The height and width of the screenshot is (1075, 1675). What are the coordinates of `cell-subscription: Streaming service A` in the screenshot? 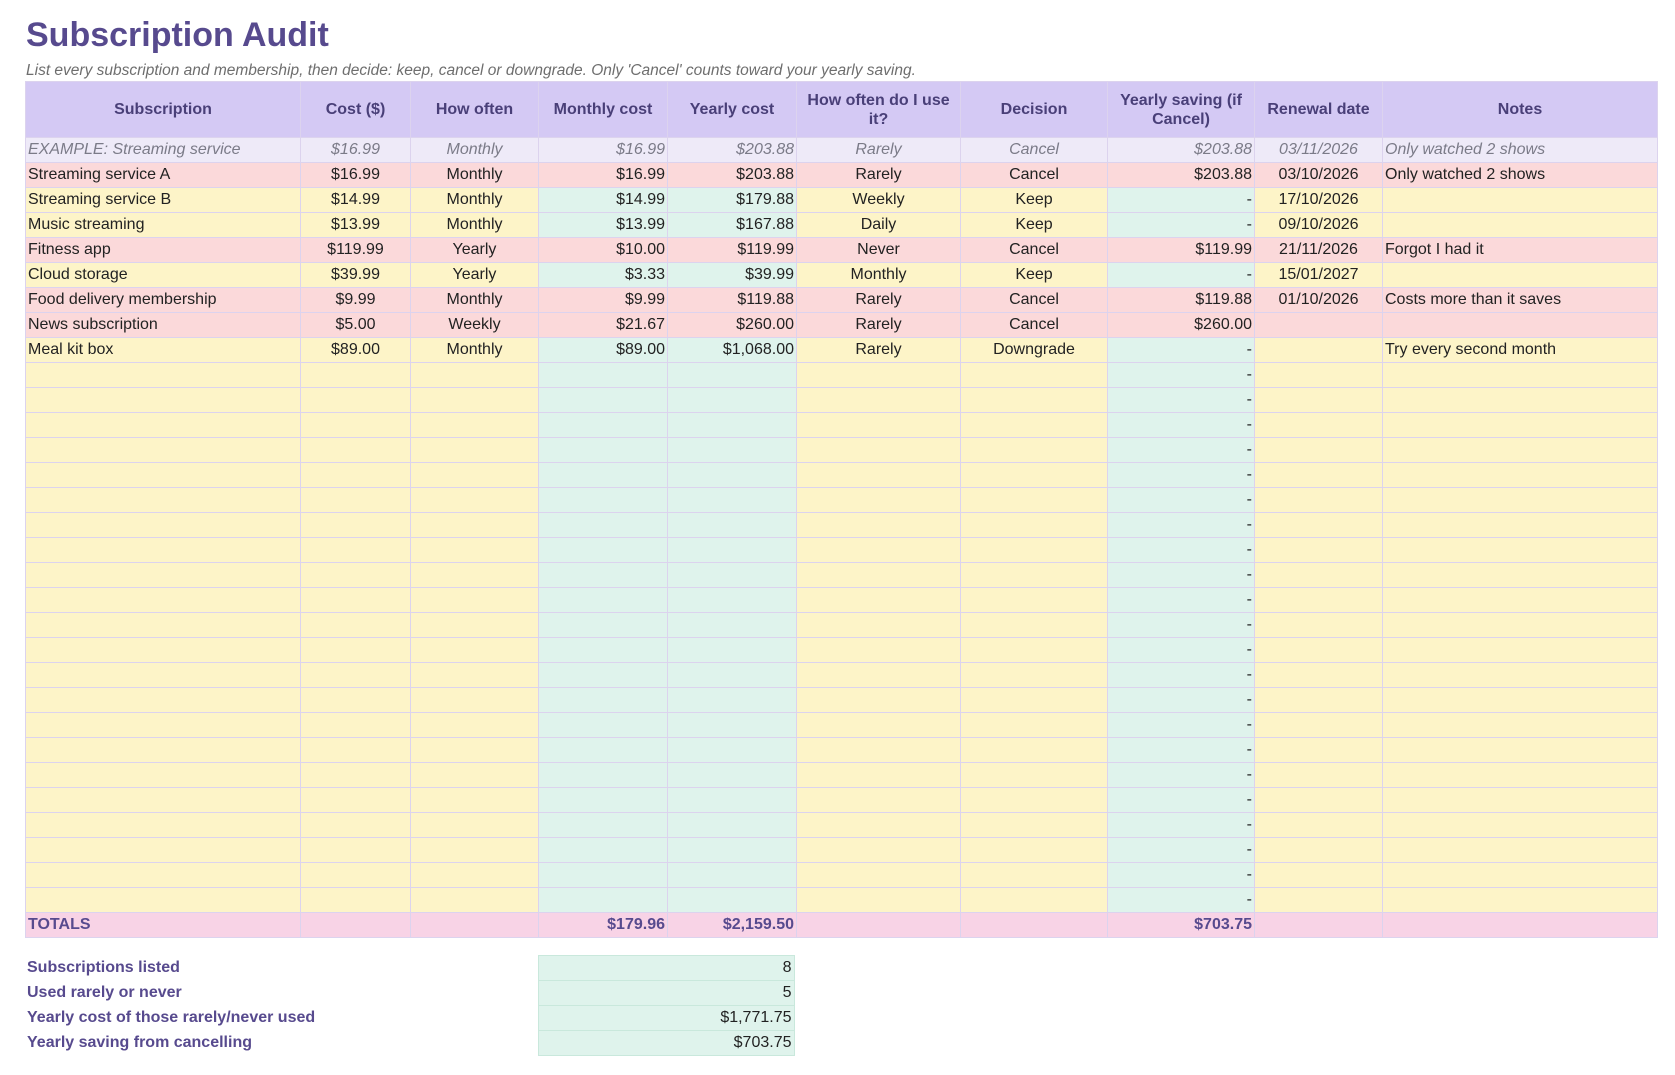 It's located at (163, 175).